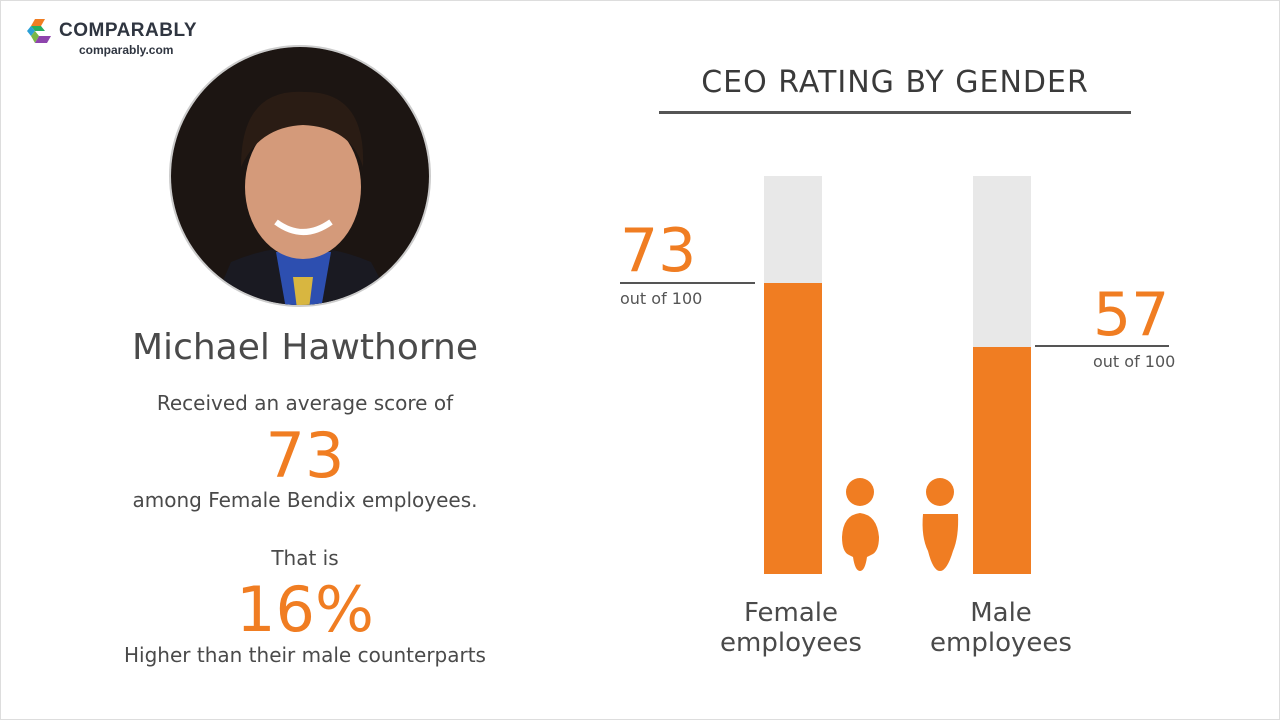 The width and height of the screenshot is (1280, 720). Describe the element at coordinates (305, 655) in the screenshot. I see `comparison-text: Higher than their male counterparts` at that location.